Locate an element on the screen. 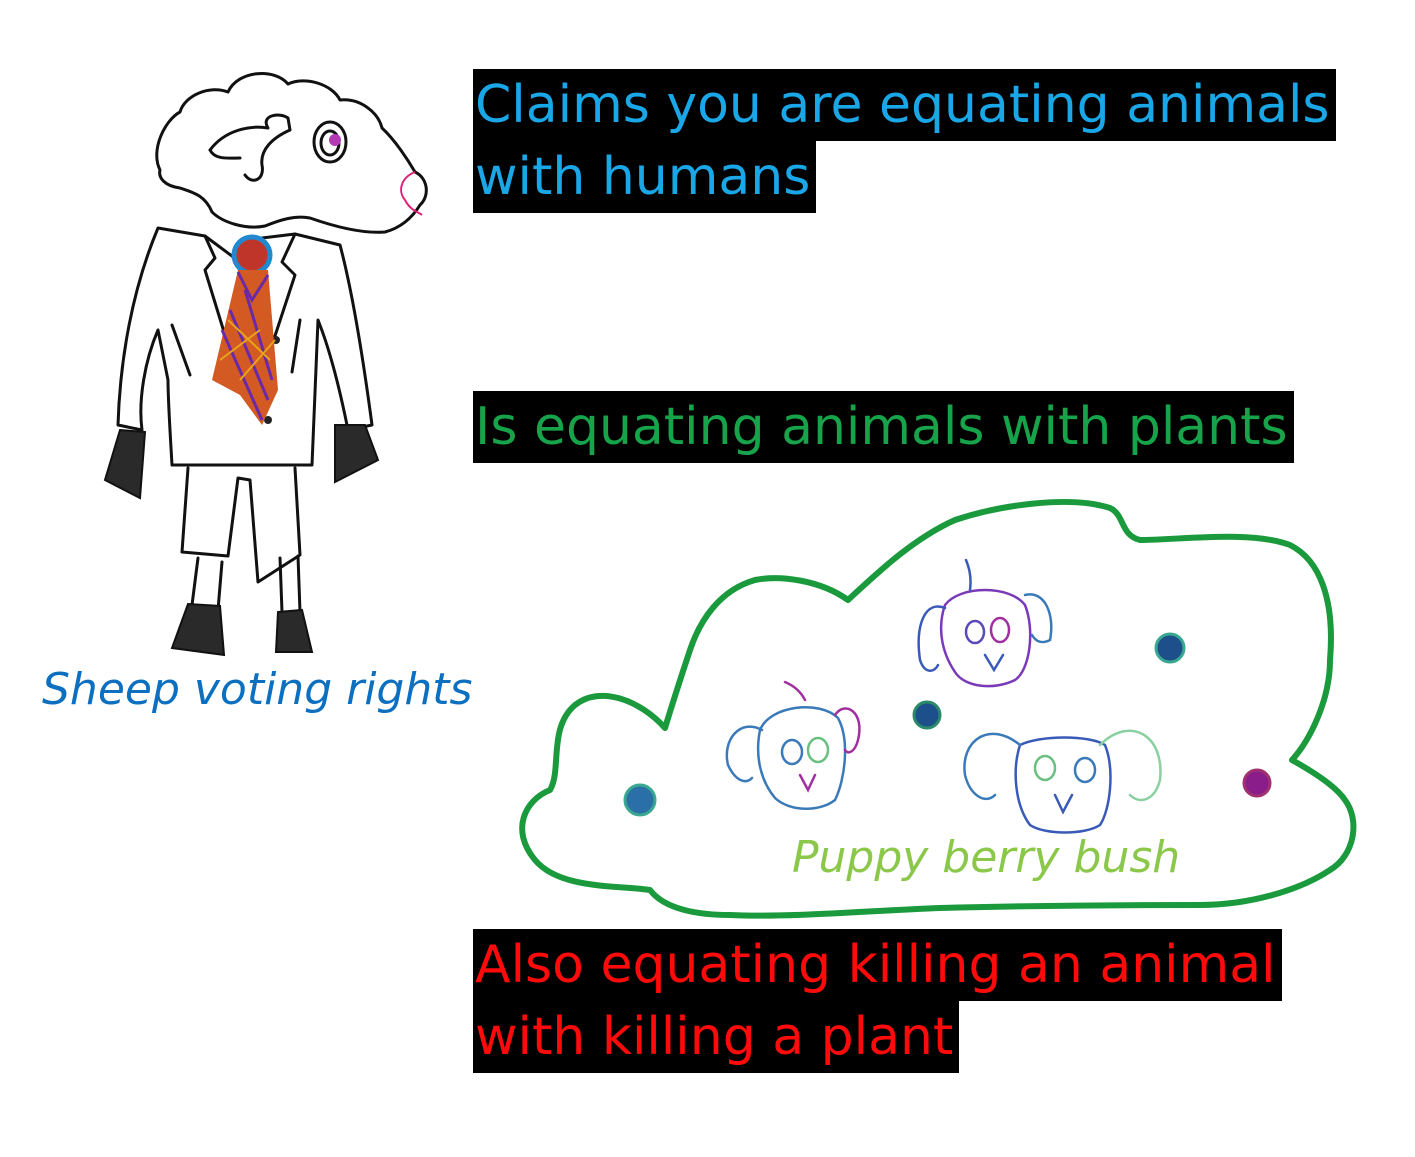 The height and width of the screenshot is (1157, 1415). claim1-line1: Claims you are equating animals is located at coordinates (904, 105).